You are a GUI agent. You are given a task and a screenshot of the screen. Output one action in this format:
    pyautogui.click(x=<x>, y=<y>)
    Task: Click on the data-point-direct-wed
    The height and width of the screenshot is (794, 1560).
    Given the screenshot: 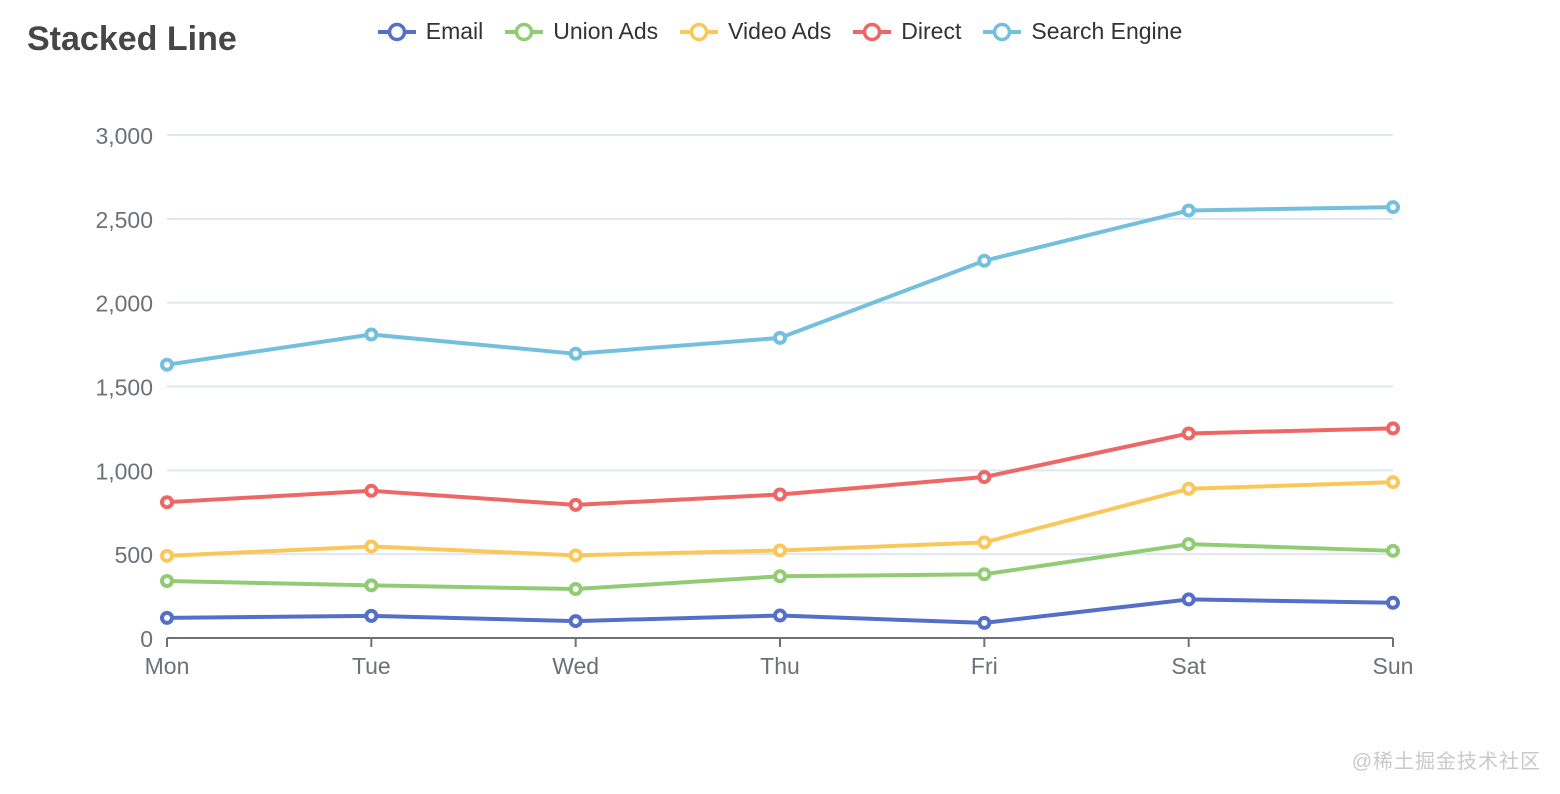 What is the action you would take?
    pyautogui.click(x=575, y=504)
    